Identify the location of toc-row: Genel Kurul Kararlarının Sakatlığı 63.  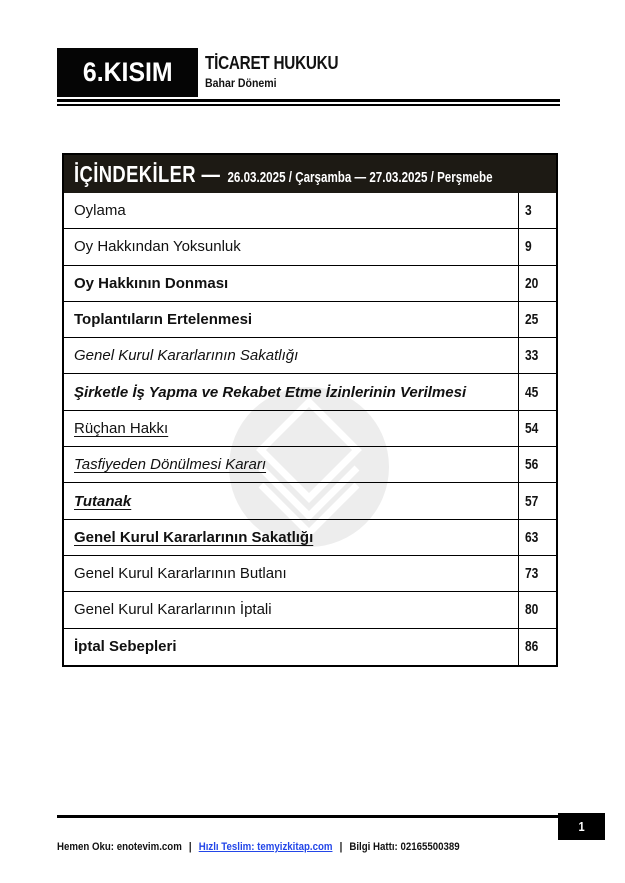
(310, 537).